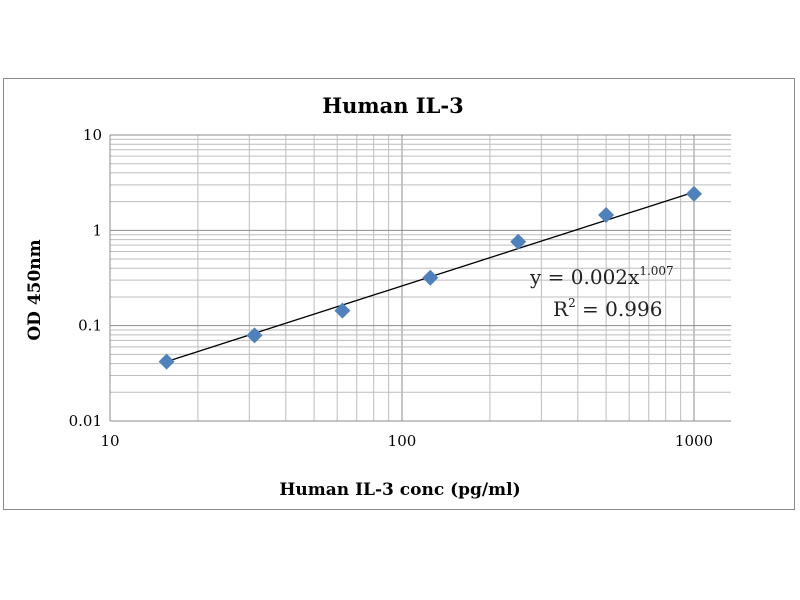  What do you see at coordinates (399, 490) in the screenshot?
I see `x-axis-label: Human IL-3 conc (pg/ml)` at bounding box center [399, 490].